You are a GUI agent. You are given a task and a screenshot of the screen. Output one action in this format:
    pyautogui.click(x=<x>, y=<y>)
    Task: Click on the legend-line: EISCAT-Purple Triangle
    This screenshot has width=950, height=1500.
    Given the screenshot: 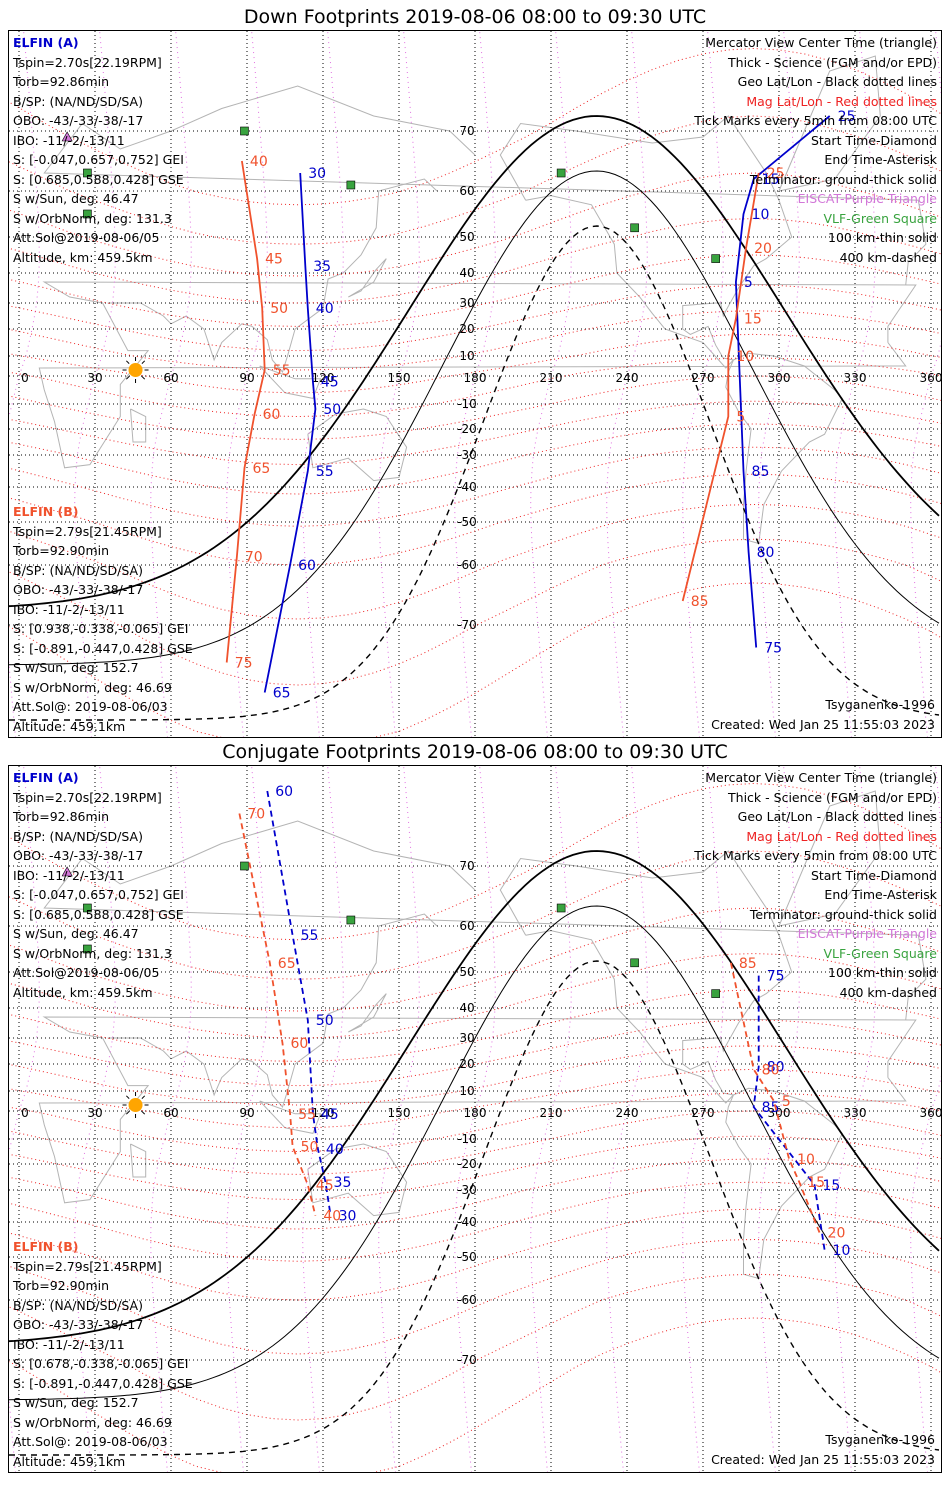 What is the action you would take?
    pyautogui.click(x=867, y=198)
    